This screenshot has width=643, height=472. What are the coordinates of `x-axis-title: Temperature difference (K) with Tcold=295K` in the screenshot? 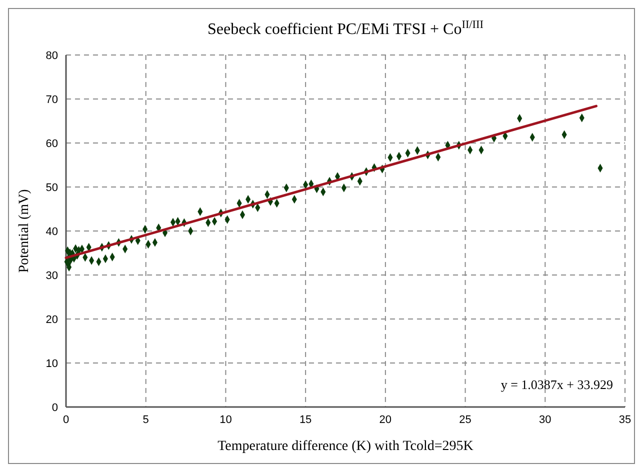 It's located at (346, 446).